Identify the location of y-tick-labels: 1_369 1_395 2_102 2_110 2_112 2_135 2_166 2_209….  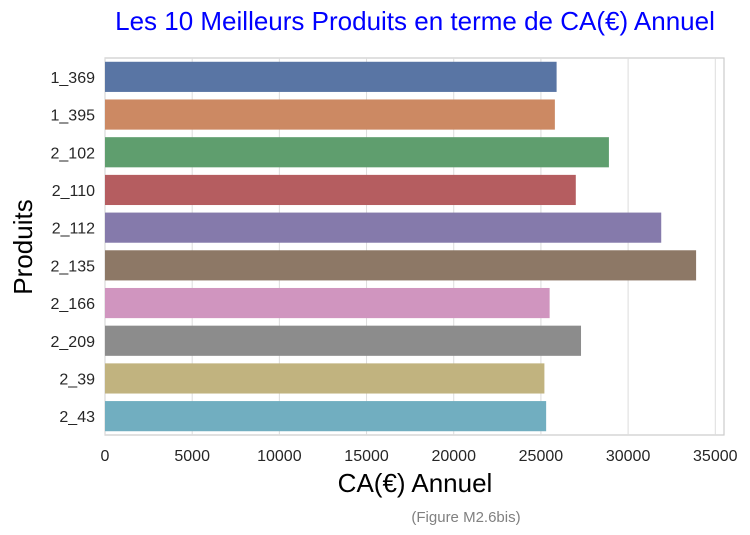
(73, 248).